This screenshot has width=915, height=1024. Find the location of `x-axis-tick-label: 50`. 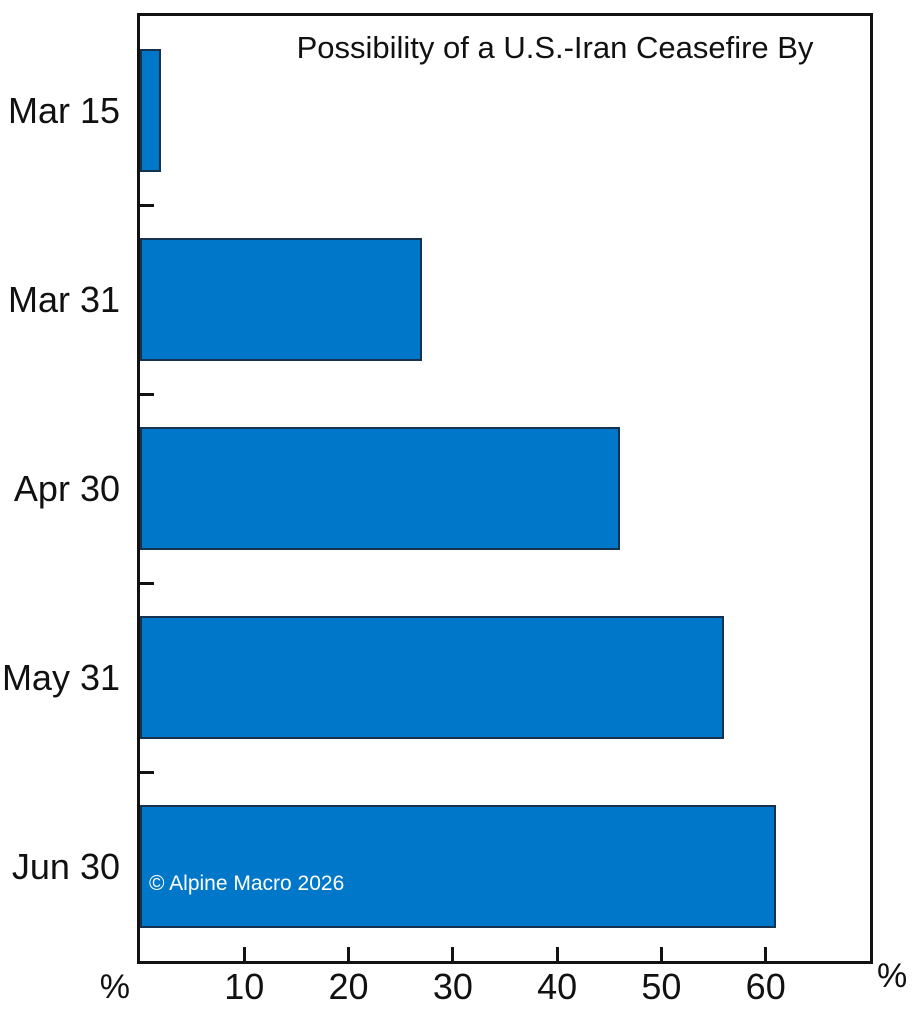

x-axis-tick-label: 50 is located at coordinates (661, 986).